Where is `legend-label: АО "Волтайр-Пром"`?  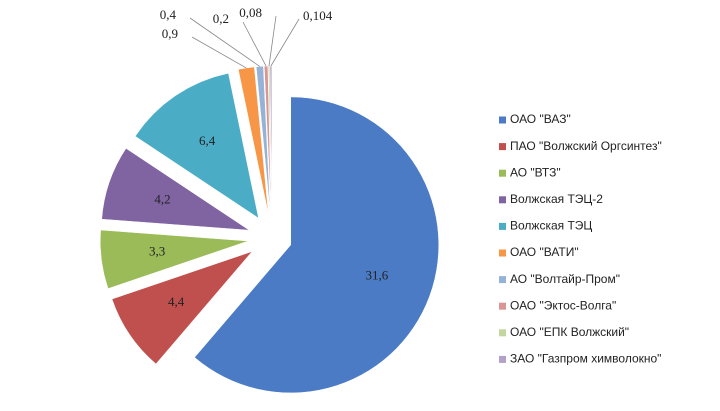
legend-label: АО "Волтайр-Пром" is located at coordinates (565, 279).